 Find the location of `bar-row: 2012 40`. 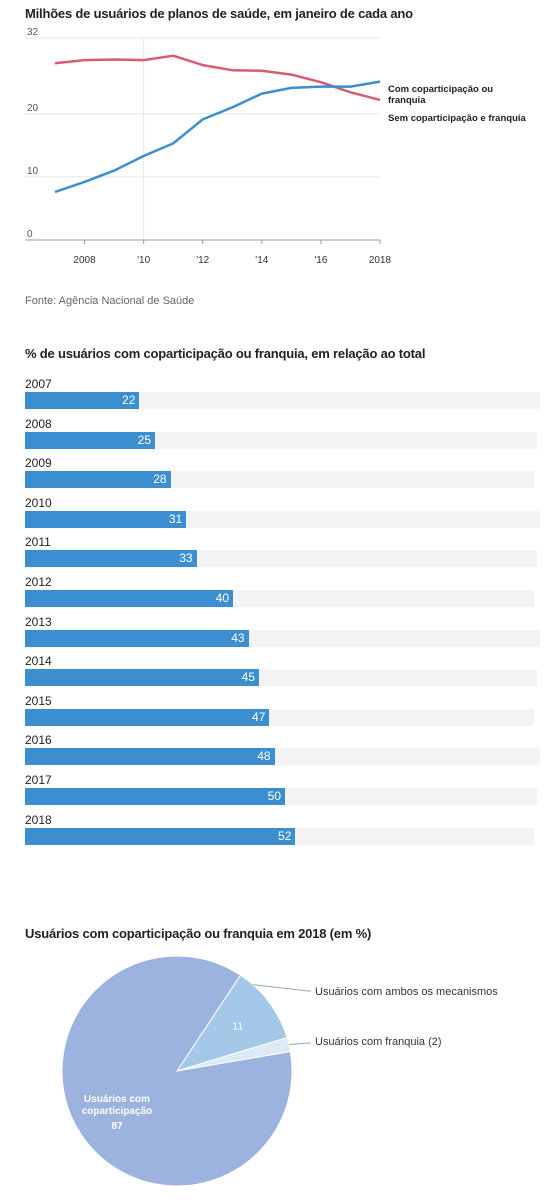

bar-row: 2012 40 is located at coordinates (282, 591).